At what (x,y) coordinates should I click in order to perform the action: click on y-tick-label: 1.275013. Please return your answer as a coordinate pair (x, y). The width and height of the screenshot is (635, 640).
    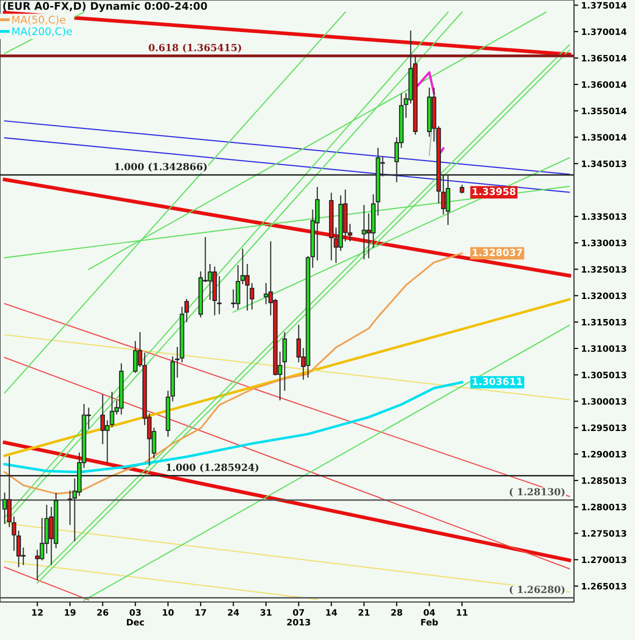
    Looking at the image, I should click on (604, 533).